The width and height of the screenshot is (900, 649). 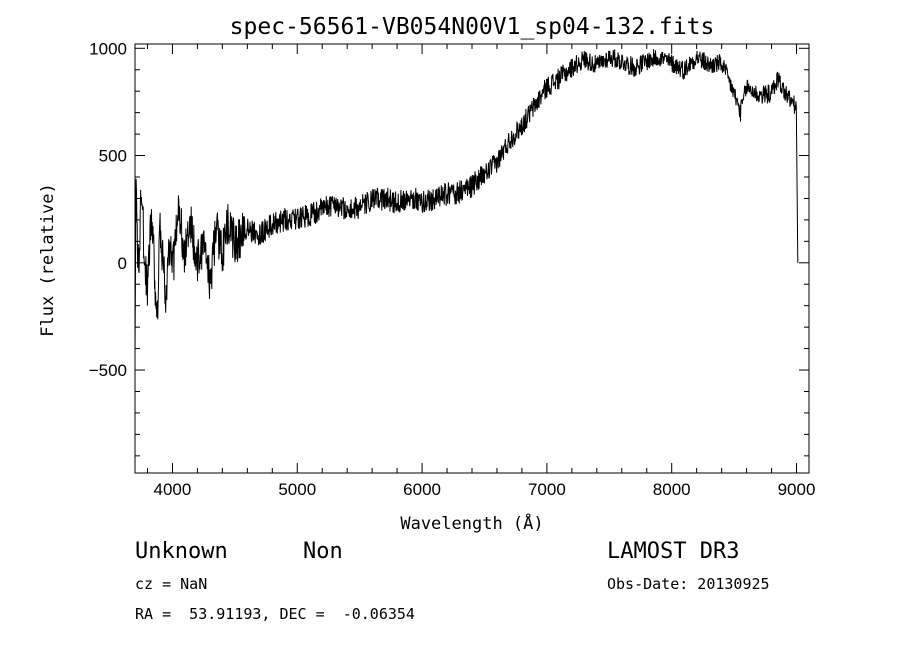 I want to click on y-tick-label: 1000, so click(x=108, y=48).